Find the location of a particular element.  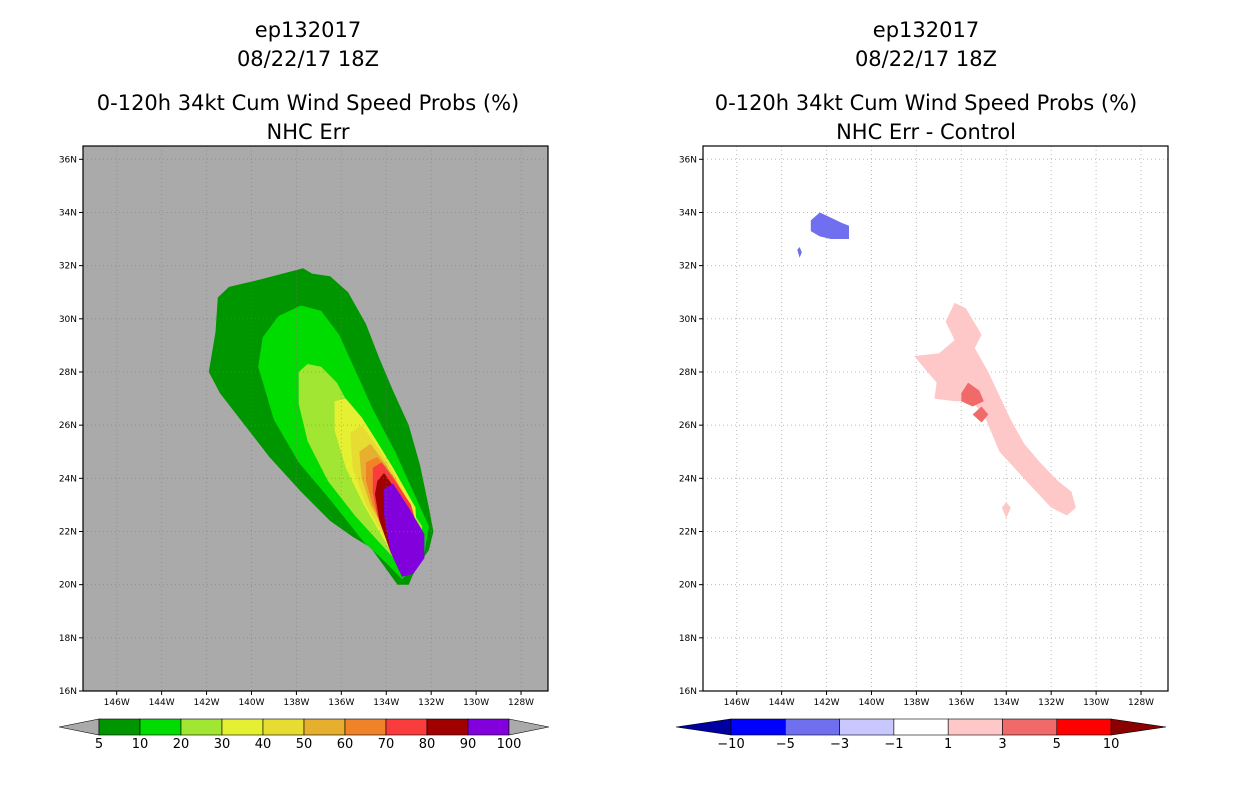

colorbar-label: 30 is located at coordinates (222, 744).